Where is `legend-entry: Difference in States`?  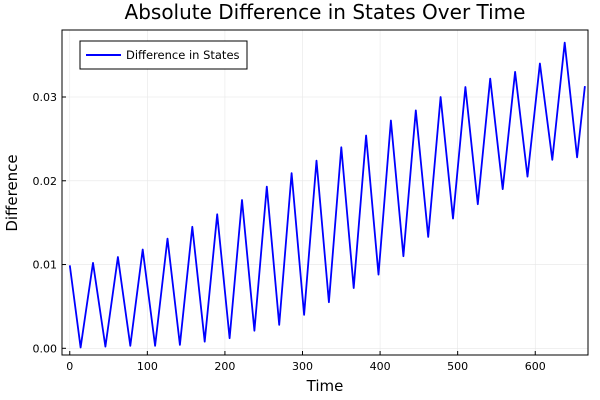 legend-entry: Difference in States is located at coordinates (183, 55).